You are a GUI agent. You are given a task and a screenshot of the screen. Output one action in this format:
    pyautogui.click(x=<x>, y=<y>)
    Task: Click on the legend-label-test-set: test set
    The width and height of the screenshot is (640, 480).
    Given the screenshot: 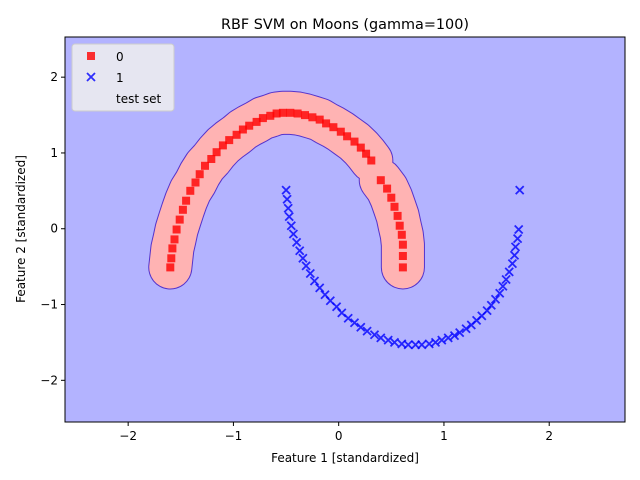 What is the action you would take?
    pyautogui.click(x=138, y=99)
    